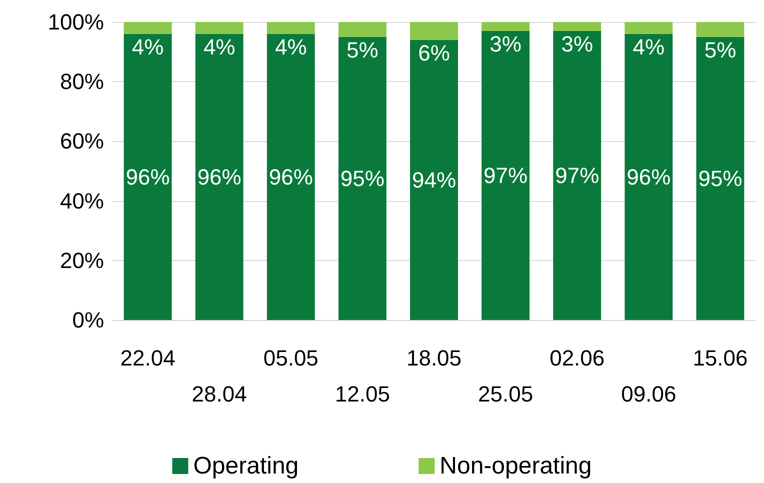 This screenshot has height=483, width=764. What do you see at coordinates (290, 358) in the screenshot?
I see `x-tick-label: 05.05` at bounding box center [290, 358].